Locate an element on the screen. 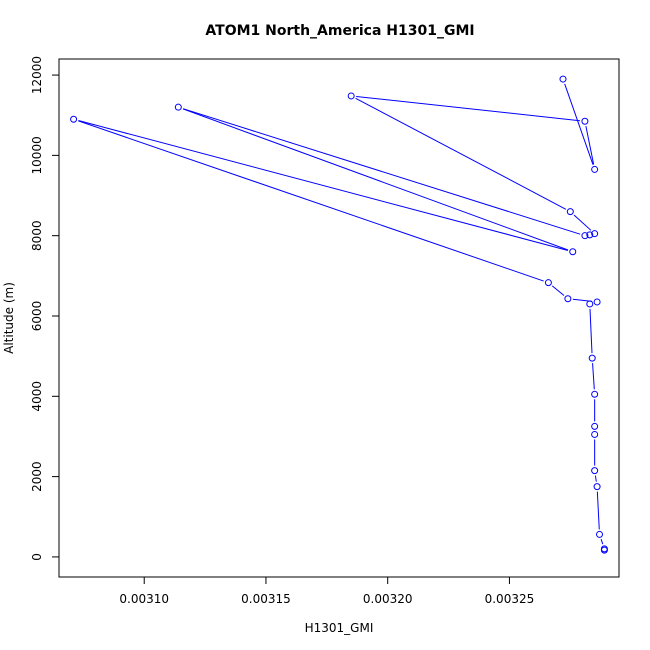  x-tick-label: 0.00315 is located at coordinates (266, 599).